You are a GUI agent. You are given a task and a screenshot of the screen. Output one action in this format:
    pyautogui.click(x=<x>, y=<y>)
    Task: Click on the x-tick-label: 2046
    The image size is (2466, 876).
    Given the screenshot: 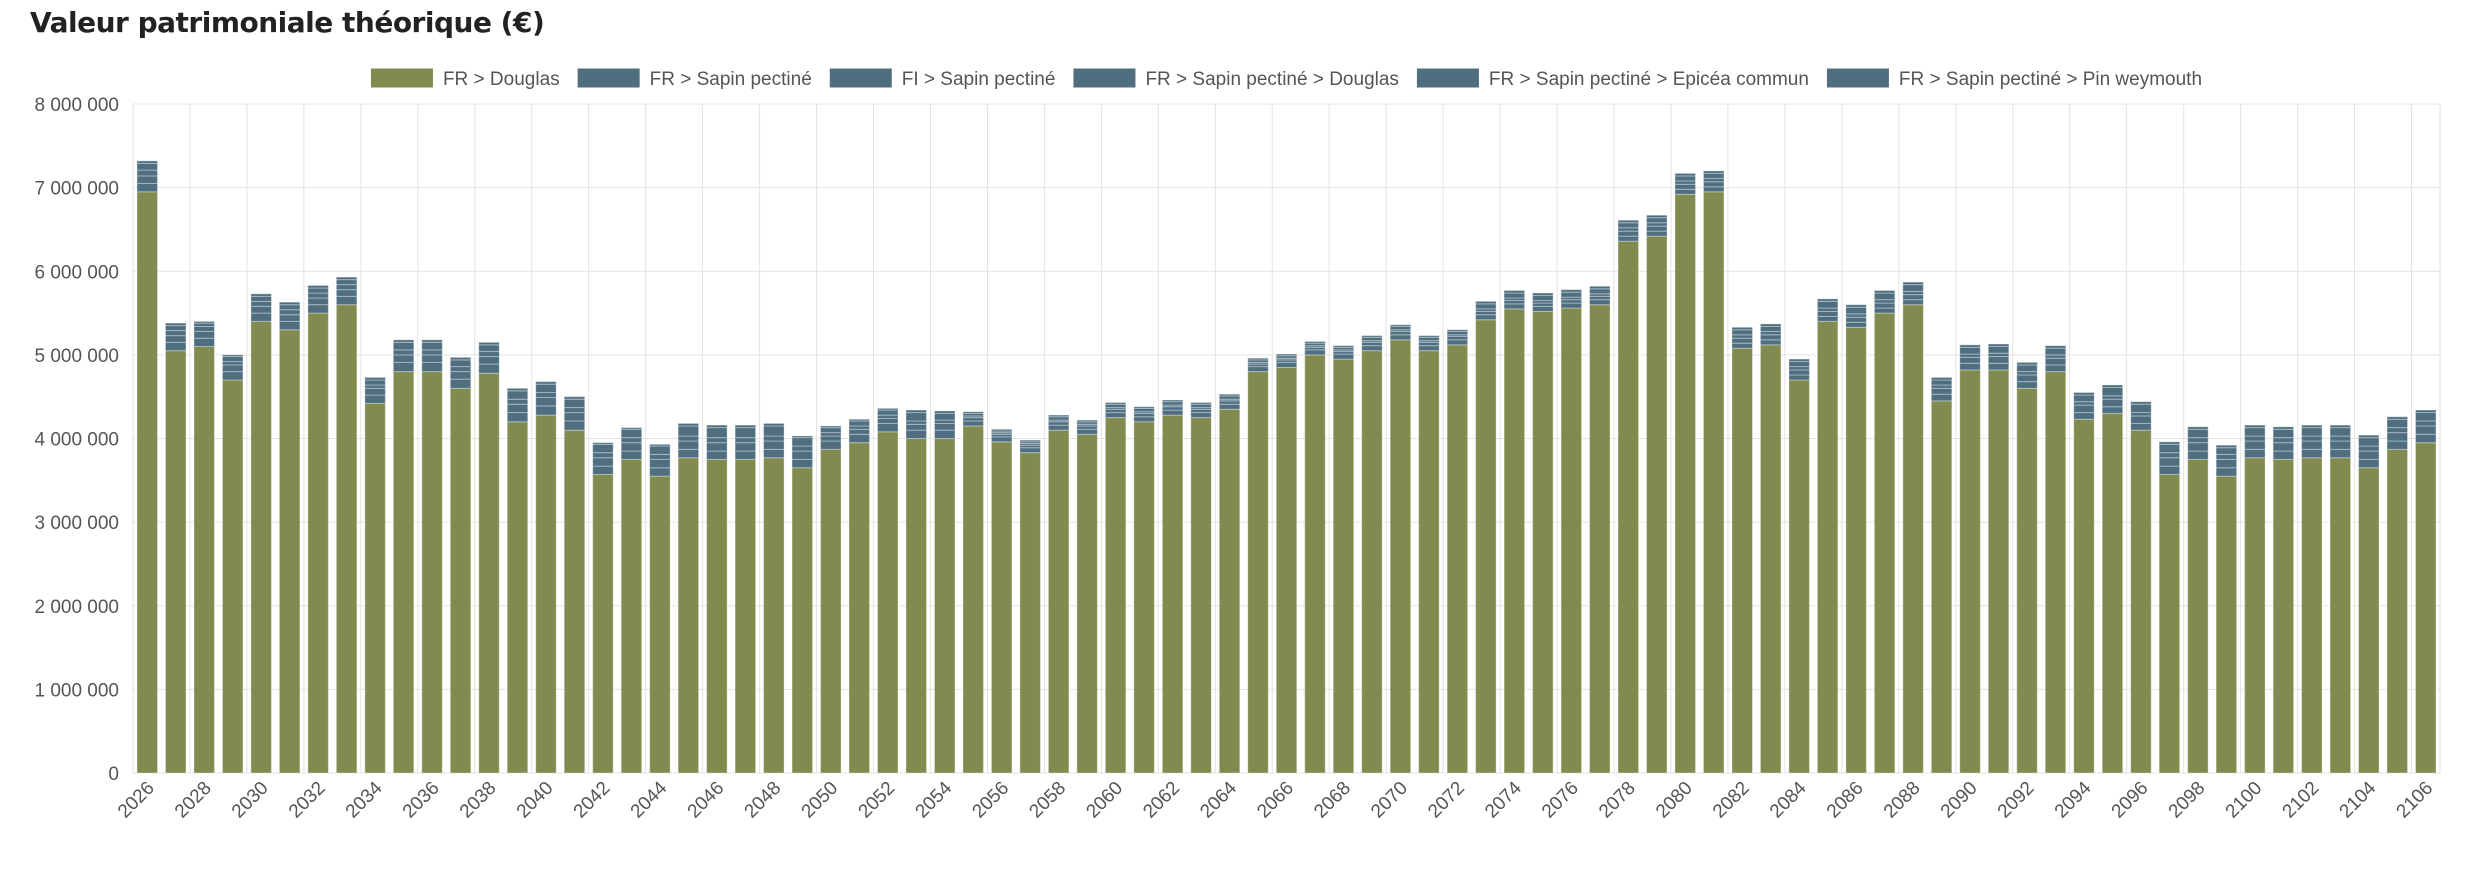 What is the action you would take?
    pyautogui.click(x=706, y=800)
    